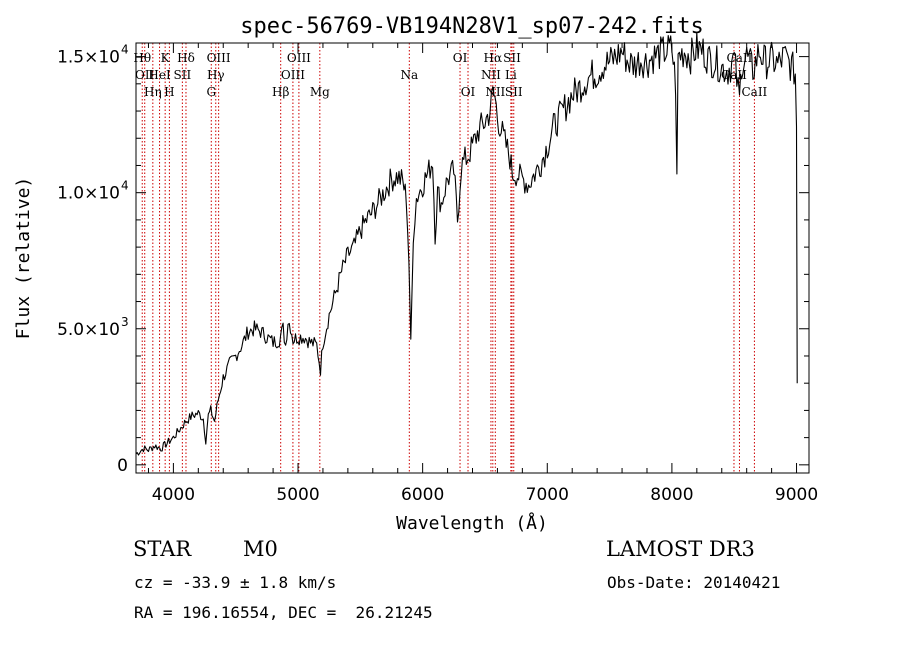  What do you see at coordinates (142, 58) in the screenshot?
I see `id-label-0: Hθ` at bounding box center [142, 58].